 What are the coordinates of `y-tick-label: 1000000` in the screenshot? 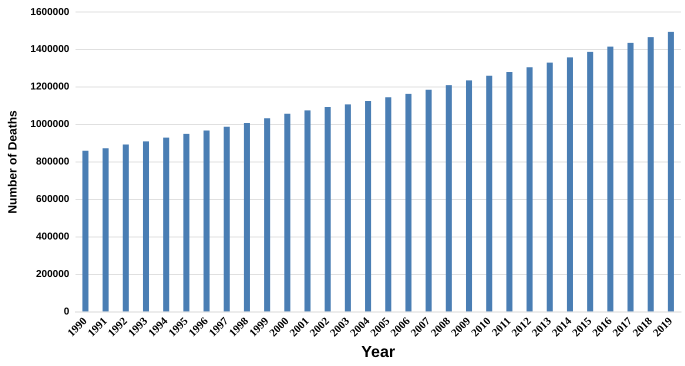 It's located at (50, 124).